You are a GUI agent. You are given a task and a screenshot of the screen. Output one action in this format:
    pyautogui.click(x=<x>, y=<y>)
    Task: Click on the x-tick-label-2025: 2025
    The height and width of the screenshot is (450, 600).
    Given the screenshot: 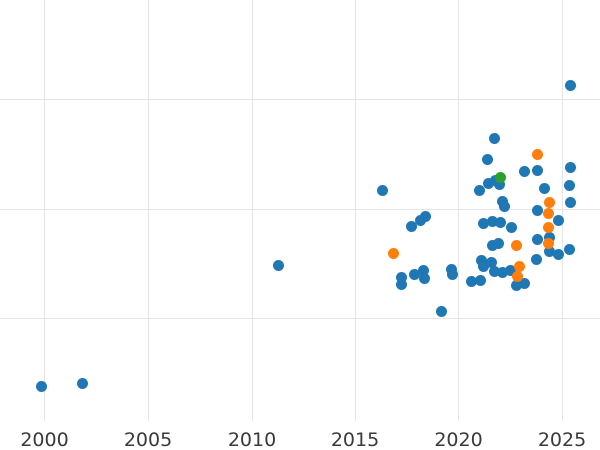 What is the action you would take?
    pyautogui.click(x=562, y=439)
    